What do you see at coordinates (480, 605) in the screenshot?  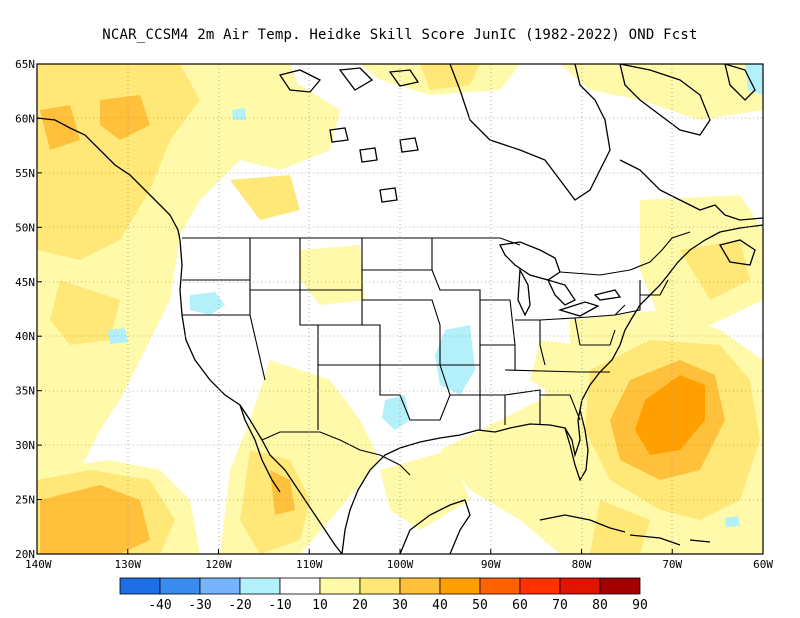 I see `colorbar-label: 50` at bounding box center [480, 605].